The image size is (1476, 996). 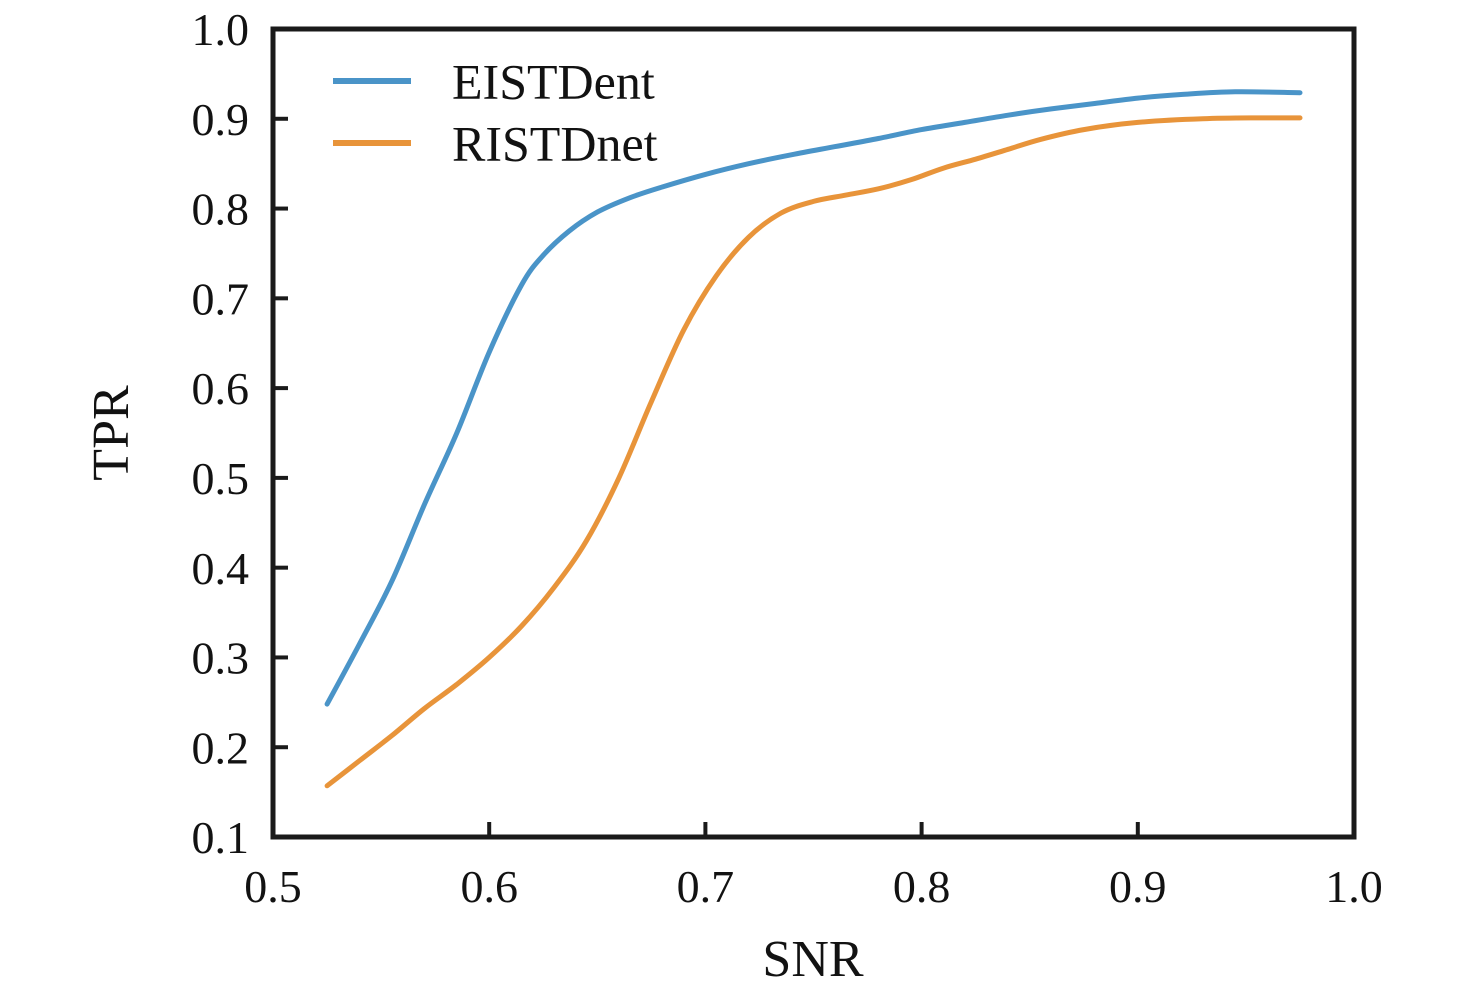 I want to click on y-tick-label: 0.4, so click(x=221, y=568).